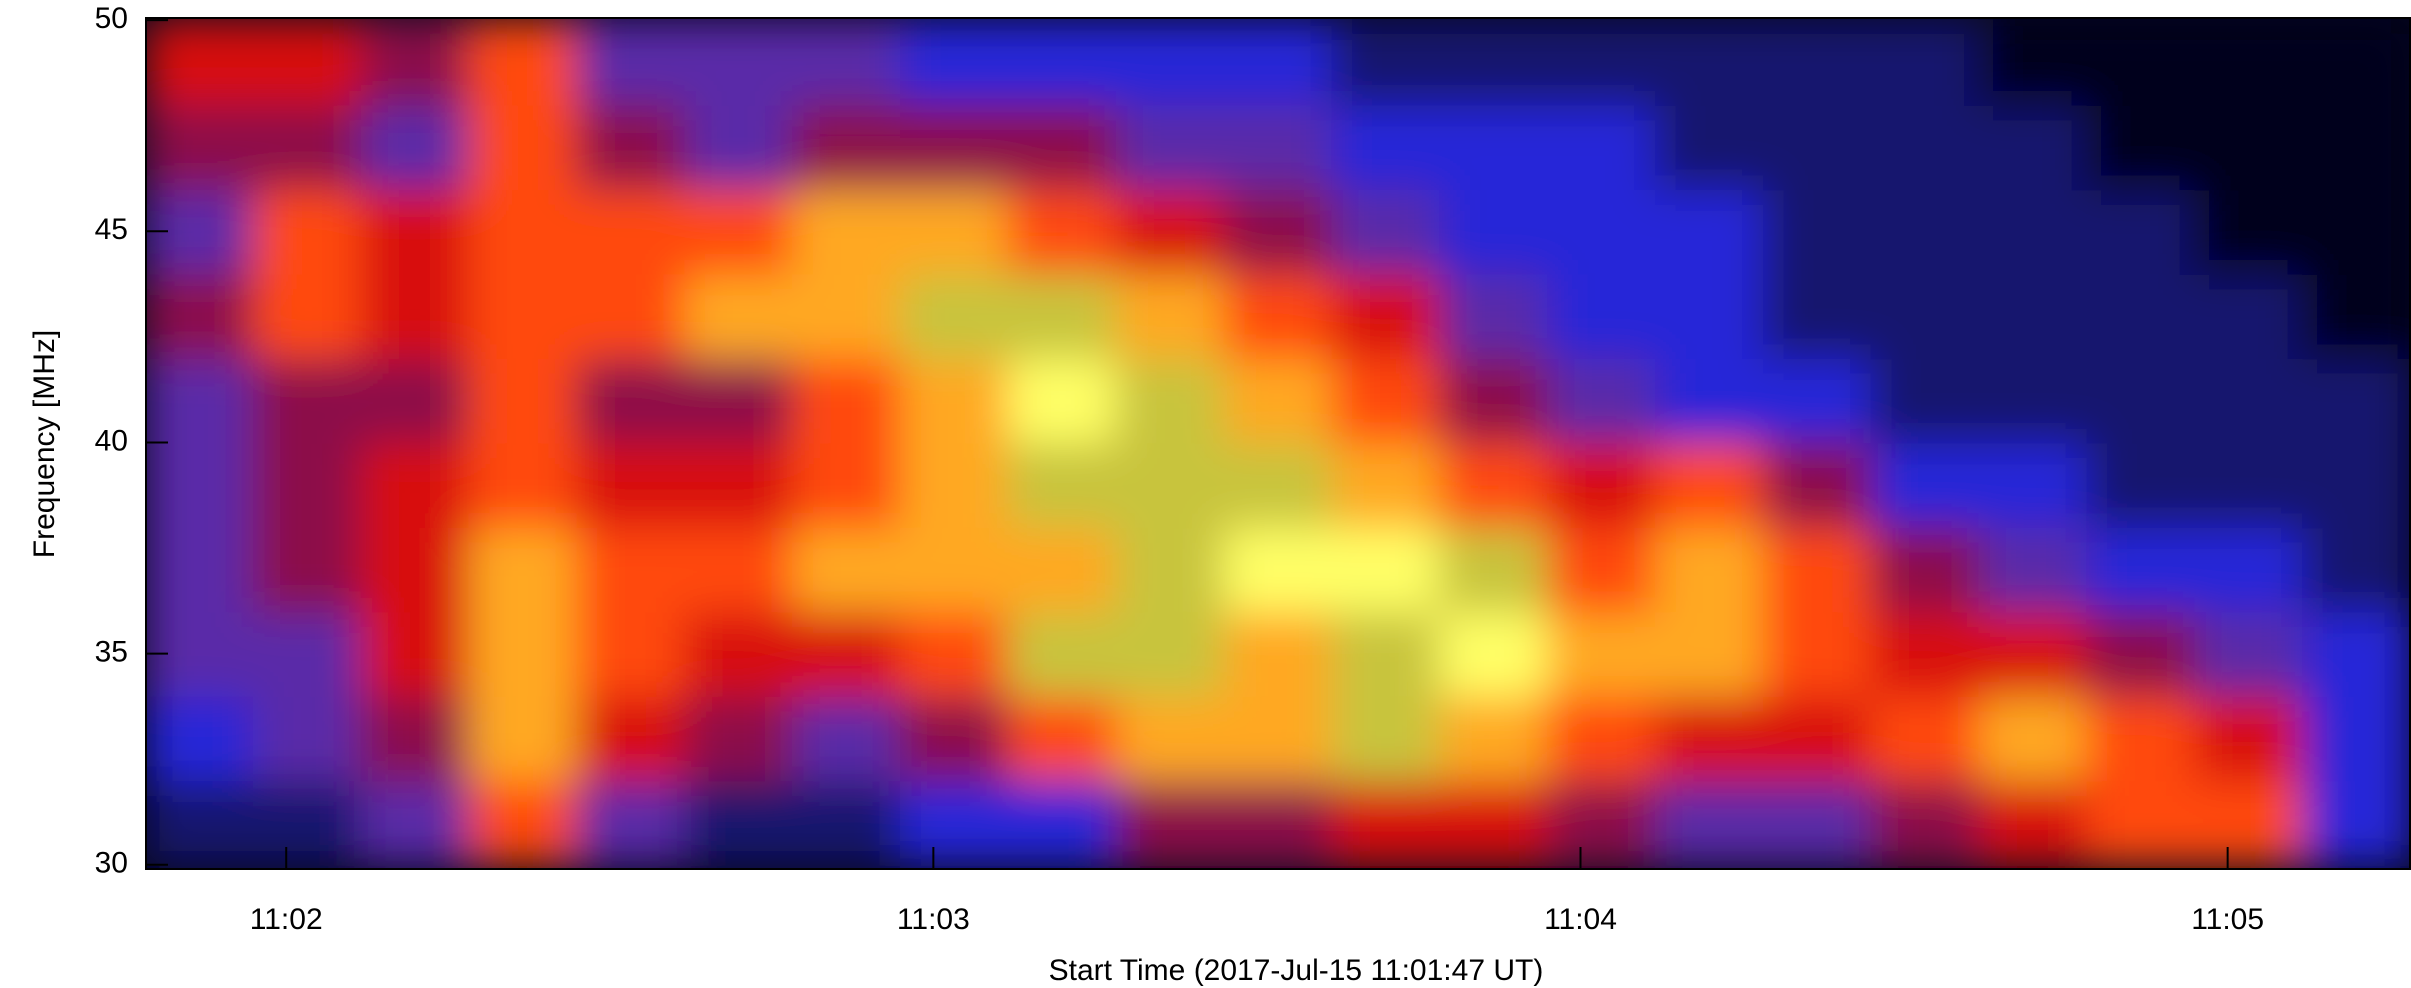 Image resolution: width=2411 pixels, height=988 pixels. Describe the element at coordinates (933, 919) in the screenshot. I see `x-tick-label: 11:03` at that location.